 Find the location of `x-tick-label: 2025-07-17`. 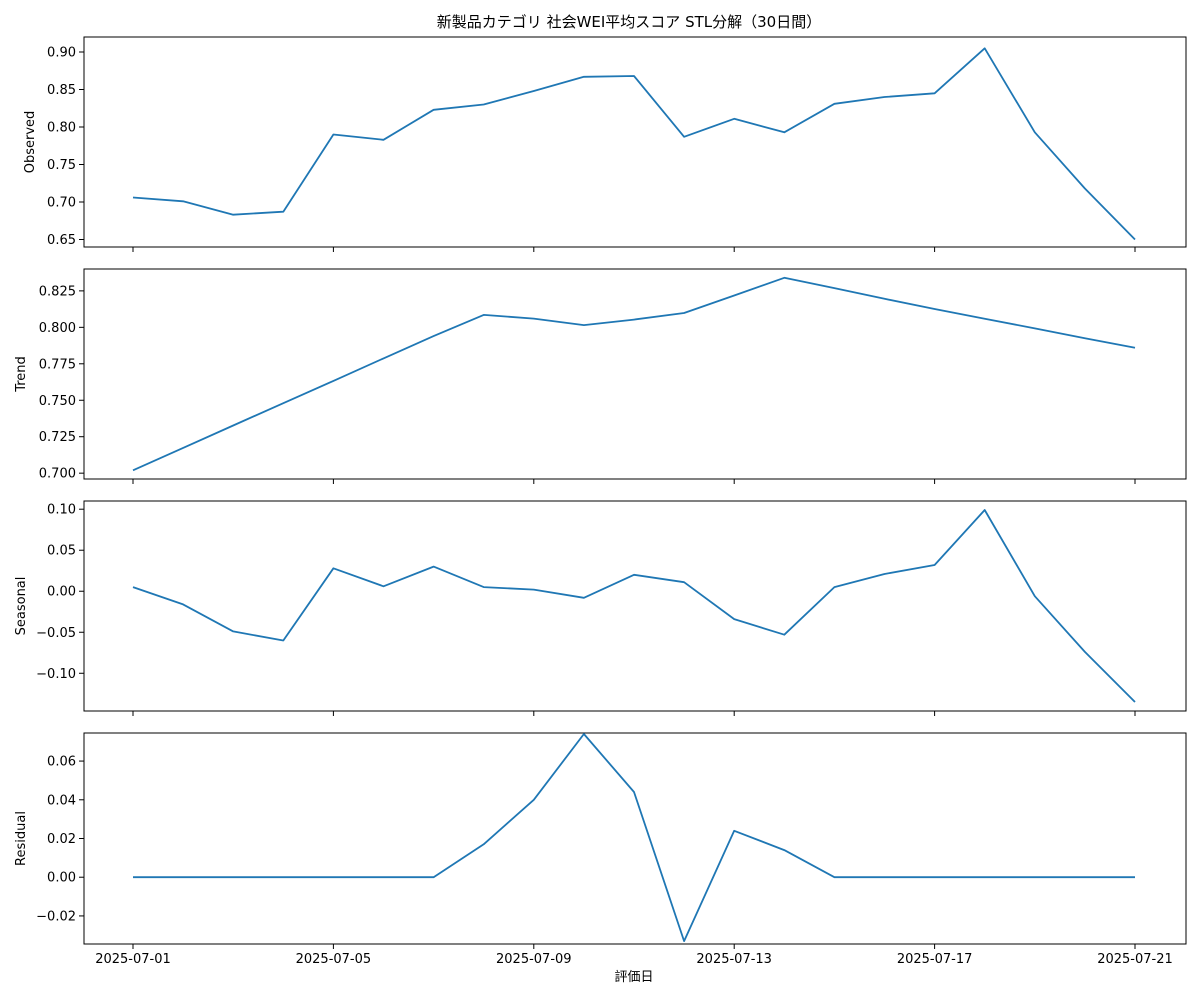

x-tick-label: 2025-07-17 is located at coordinates (935, 959).